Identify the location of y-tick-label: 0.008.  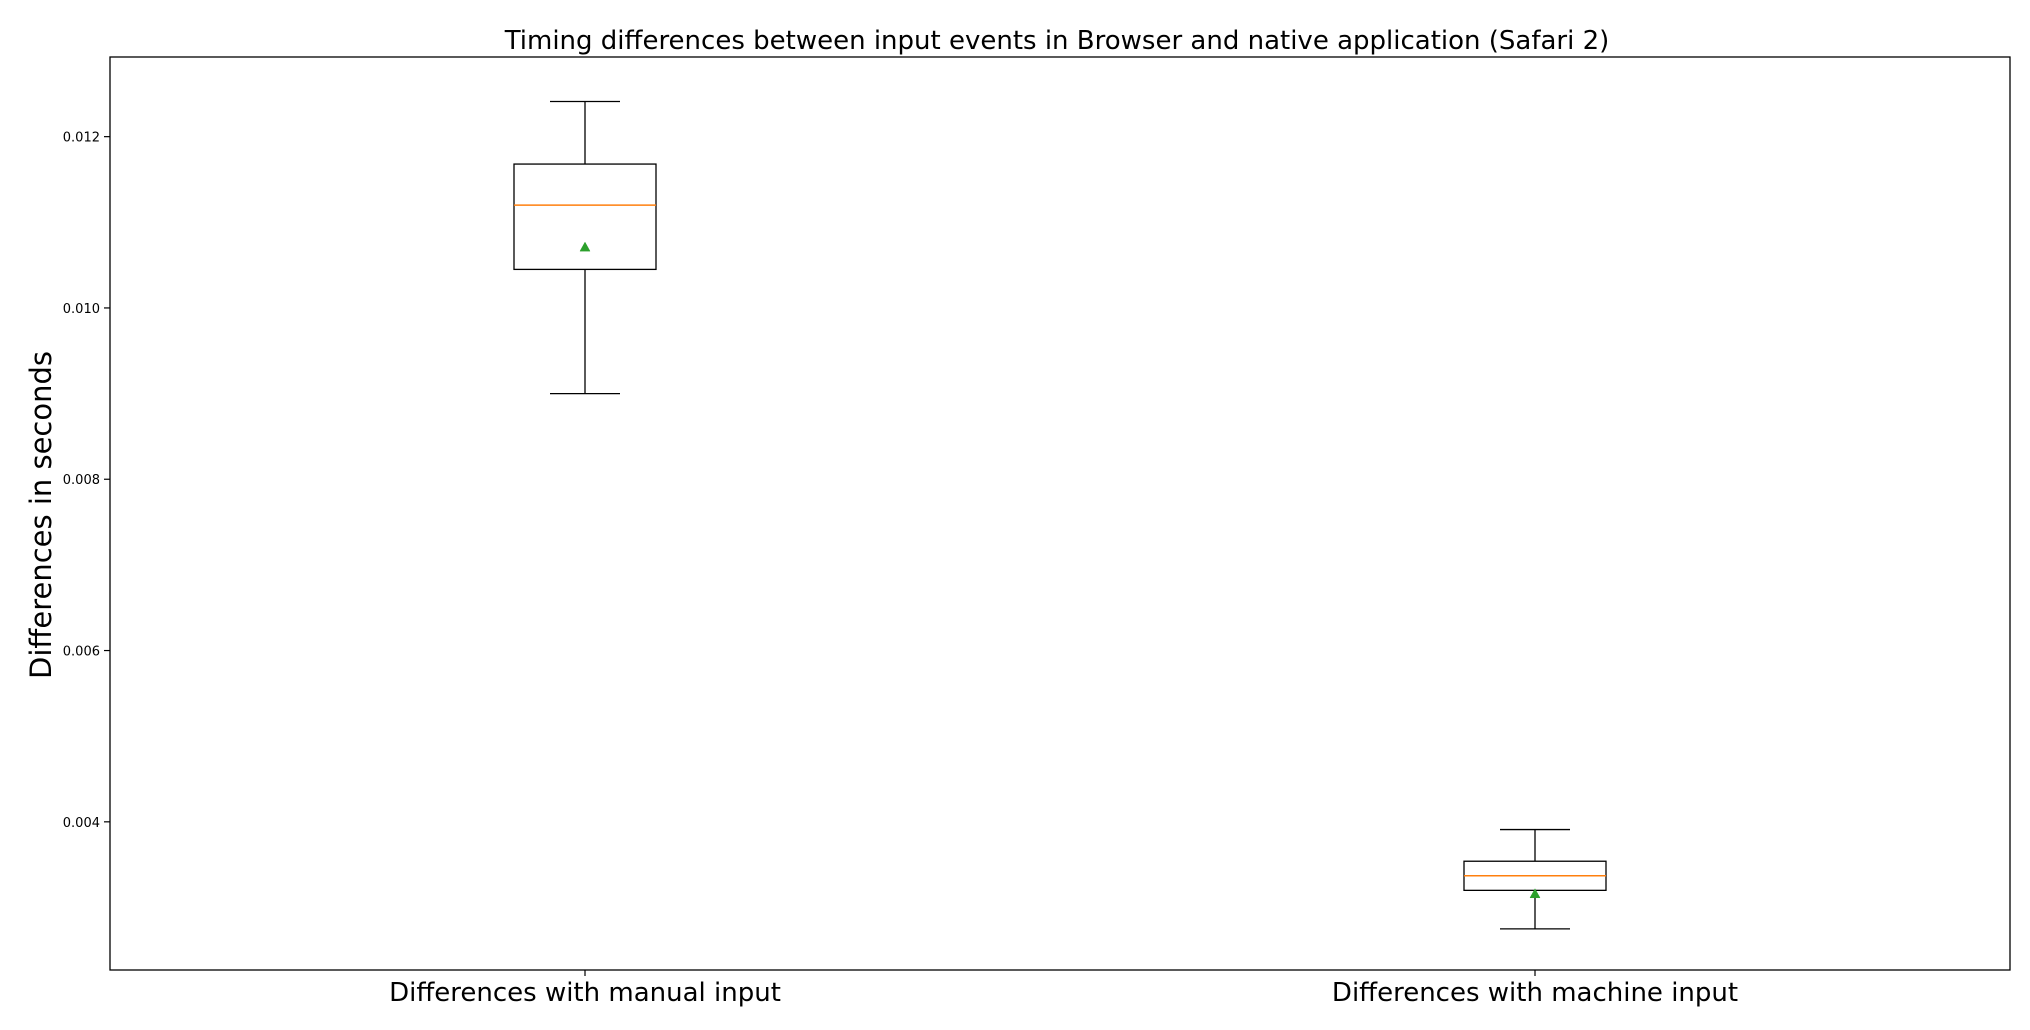
(81, 480).